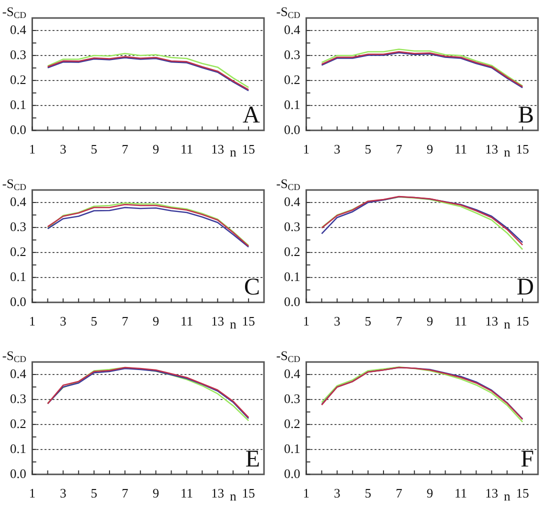  I want to click on annotation: B, so click(526, 115).